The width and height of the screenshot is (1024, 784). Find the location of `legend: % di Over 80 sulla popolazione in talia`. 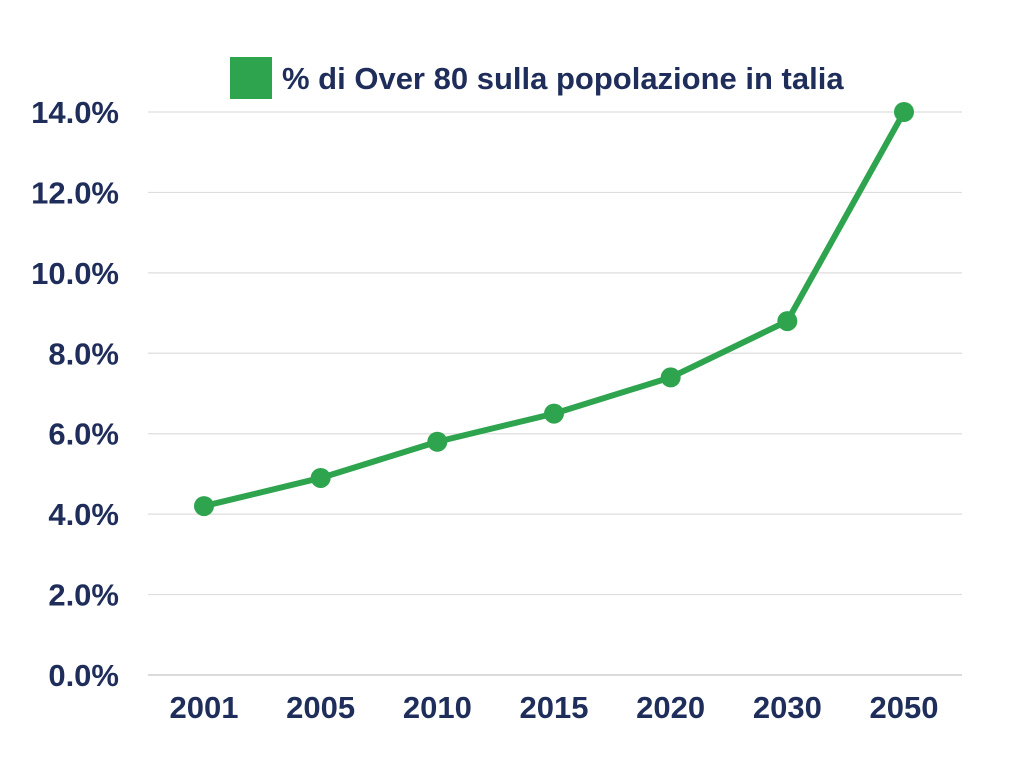

legend: % di Over 80 sulla popolazione in talia is located at coordinates (537, 78).